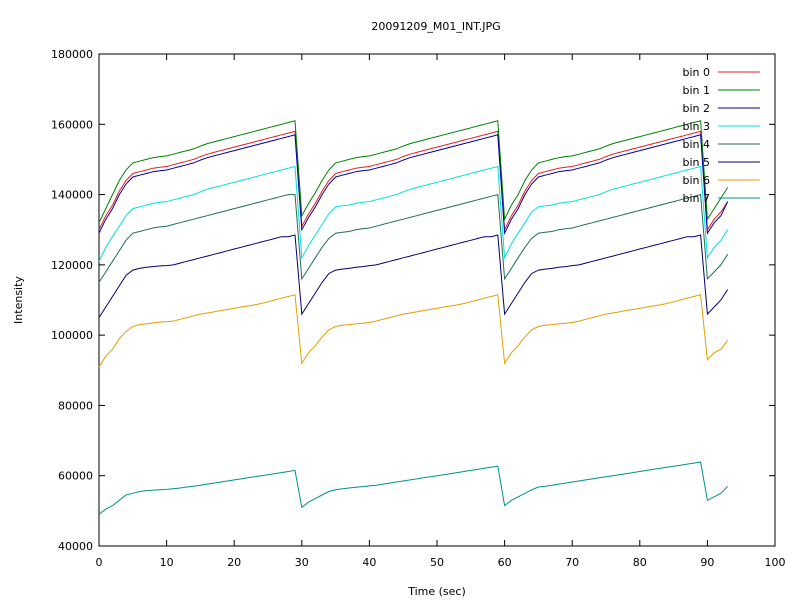 This screenshot has height=600, width=800. I want to click on y-tick-label: 160000, so click(72, 124).